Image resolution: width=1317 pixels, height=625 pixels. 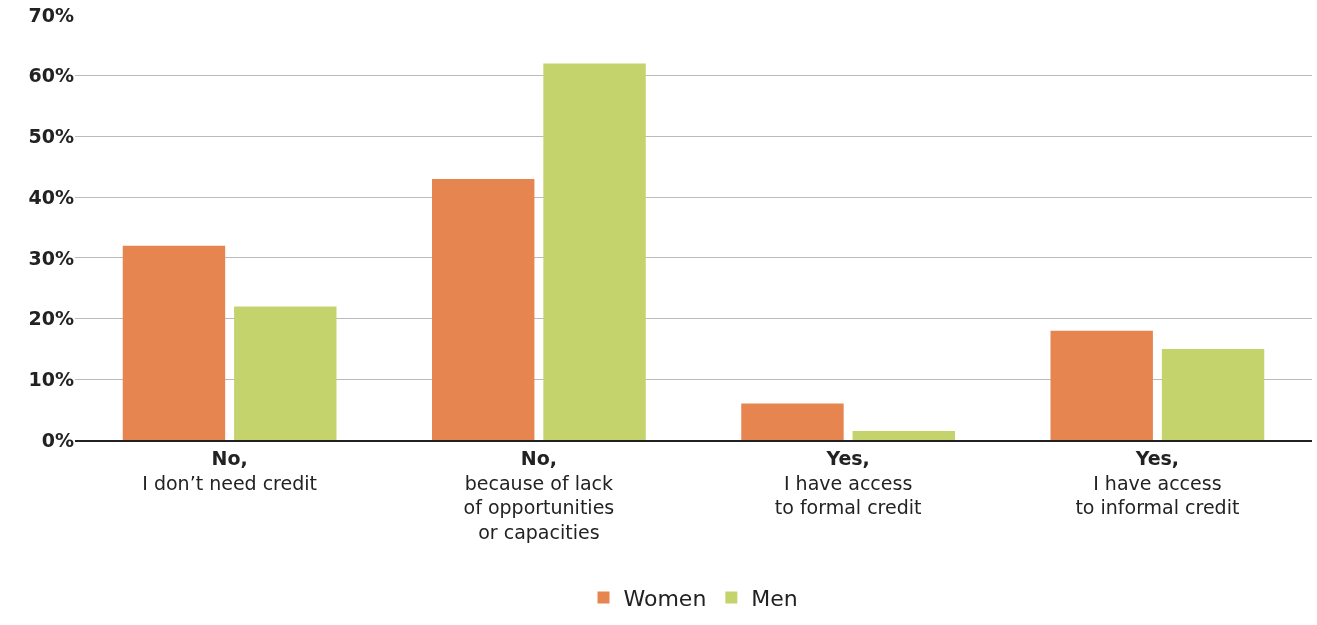 I want to click on legend-label: Men, so click(x=774, y=599).